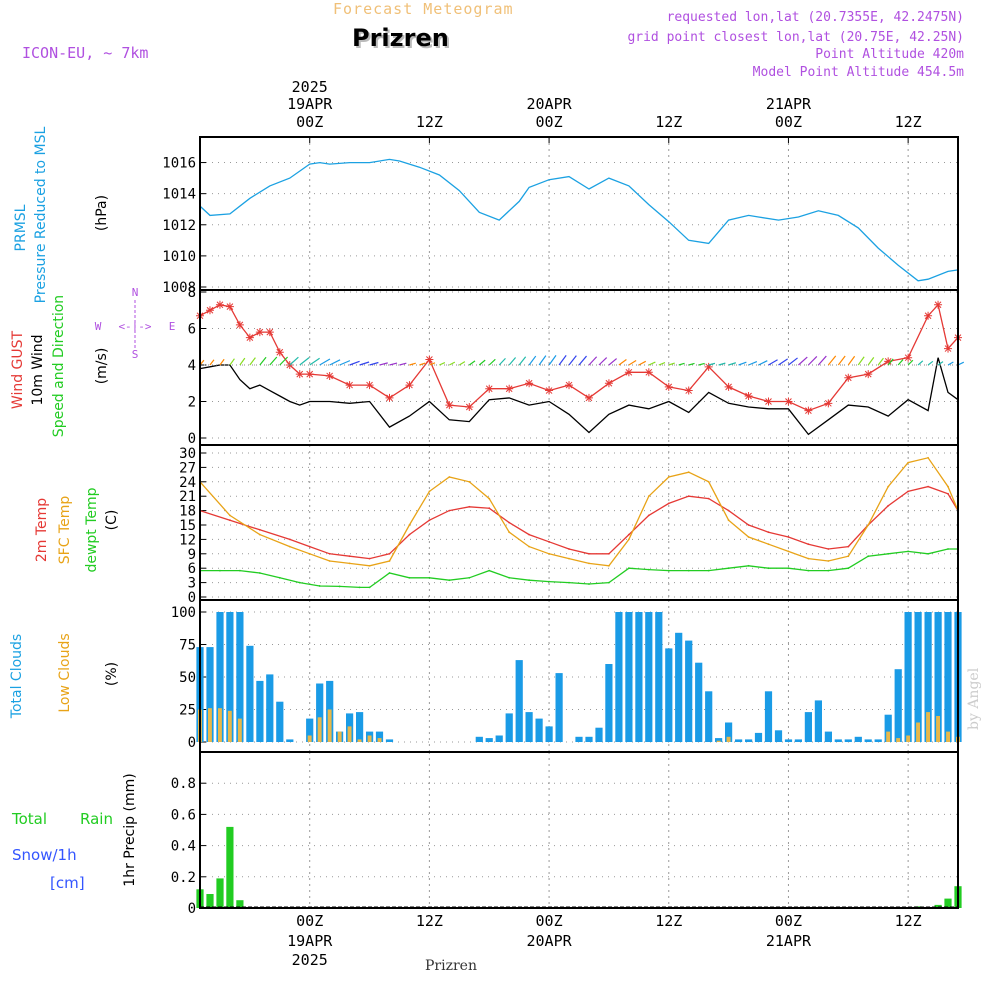 This screenshot has height=1000, width=1000. Describe the element at coordinates (192, 598) in the screenshot. I see `temperature-ytick-label: 0` at that location.